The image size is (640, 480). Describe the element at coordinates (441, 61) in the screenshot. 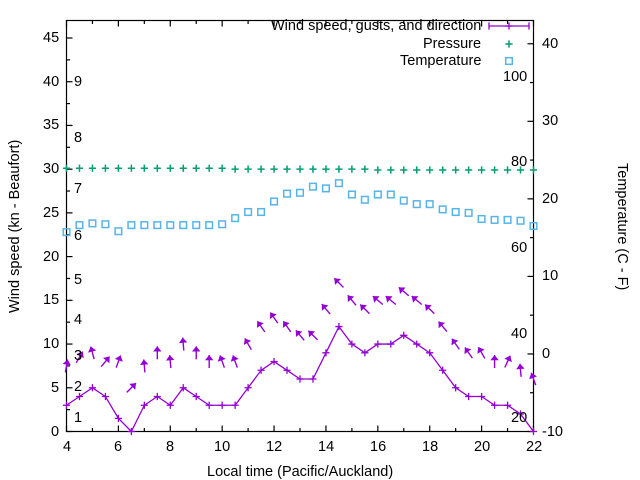

I see `legend-label-3: Temperature` at that location.